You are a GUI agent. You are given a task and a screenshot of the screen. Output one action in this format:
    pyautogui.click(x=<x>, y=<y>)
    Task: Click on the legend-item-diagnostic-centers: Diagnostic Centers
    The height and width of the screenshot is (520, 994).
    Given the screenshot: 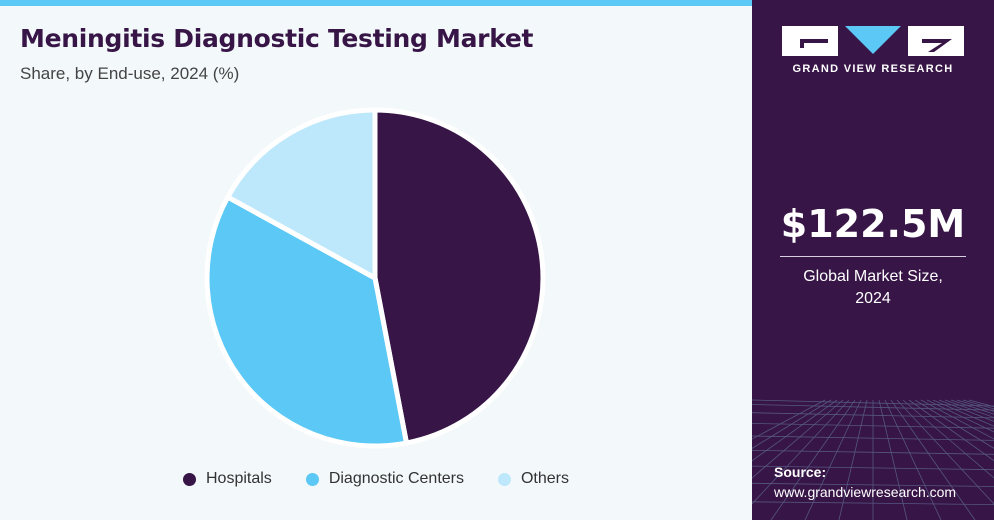 What is the action you would take?
    pyautogui.click(x=384, y=479)
    